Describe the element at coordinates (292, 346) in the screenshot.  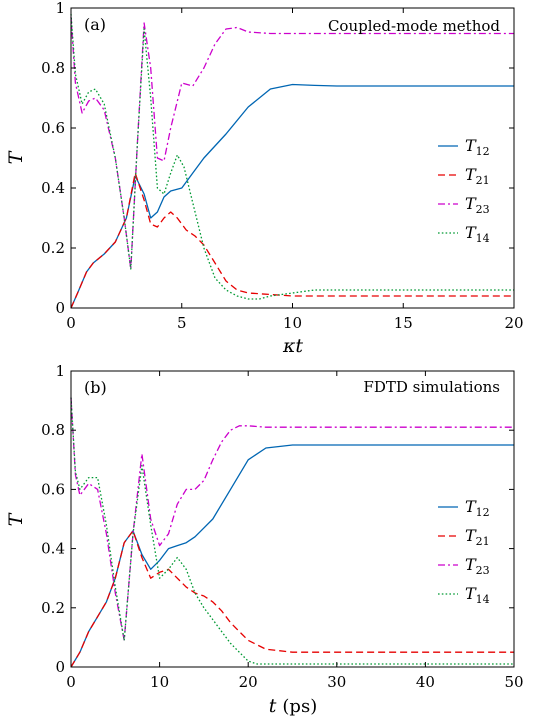
I see `x-axis-label-a: κt` at that location.